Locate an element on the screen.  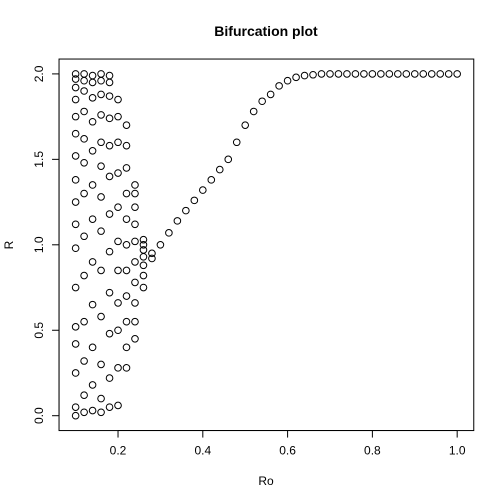
y-tick-label: 0.5 is located at coordinates (39, 330).